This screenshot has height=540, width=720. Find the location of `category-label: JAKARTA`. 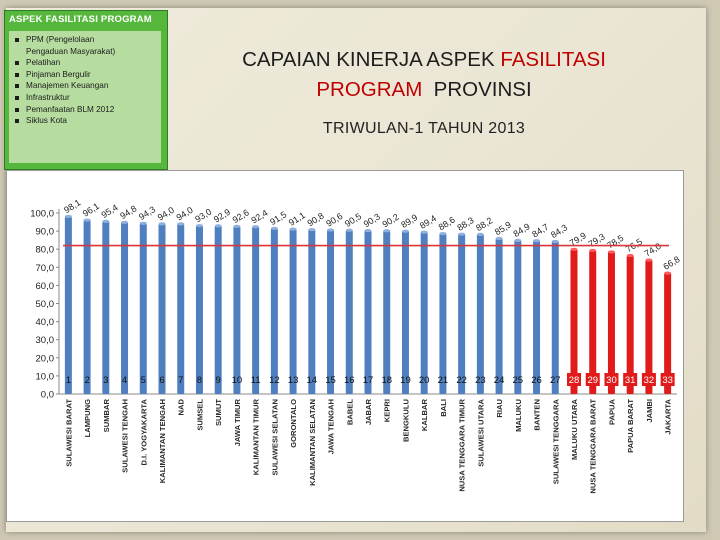

category-label: JAKARTA is located at coordinates (668, 416).